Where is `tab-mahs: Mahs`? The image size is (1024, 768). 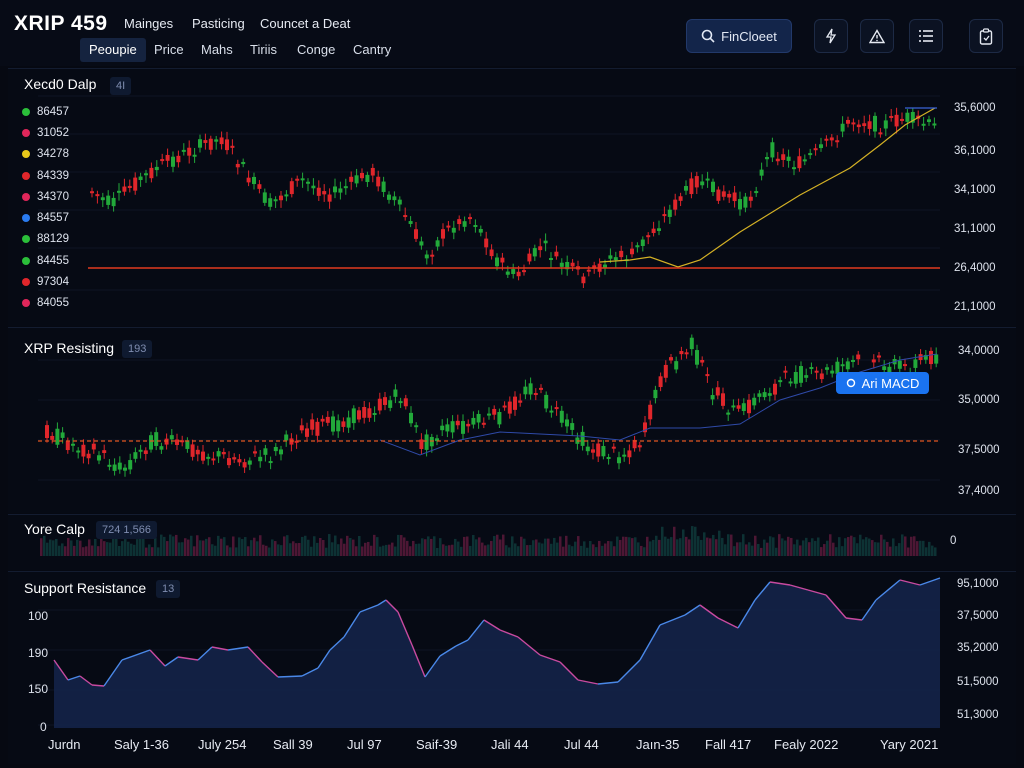 tab-mahs: Mahs is located at coordinates (217, 49).